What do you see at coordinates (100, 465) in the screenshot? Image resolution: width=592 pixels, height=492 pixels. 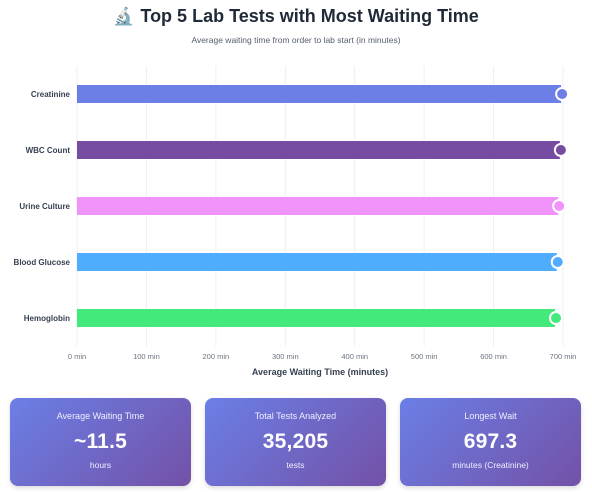 I see `stat-card-unit: hours` at bounding box center [100, 465].